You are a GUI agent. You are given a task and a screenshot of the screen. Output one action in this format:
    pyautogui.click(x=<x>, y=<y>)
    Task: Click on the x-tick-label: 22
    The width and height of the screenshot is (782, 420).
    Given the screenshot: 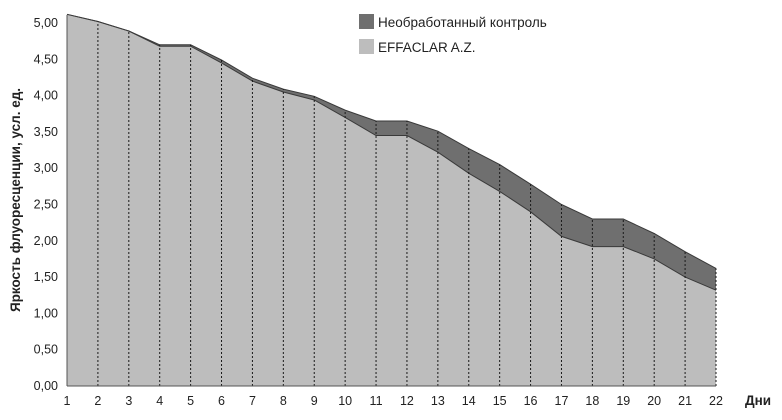 What is the action you would take?
    pyautogui.click(x=716, y=401)
    